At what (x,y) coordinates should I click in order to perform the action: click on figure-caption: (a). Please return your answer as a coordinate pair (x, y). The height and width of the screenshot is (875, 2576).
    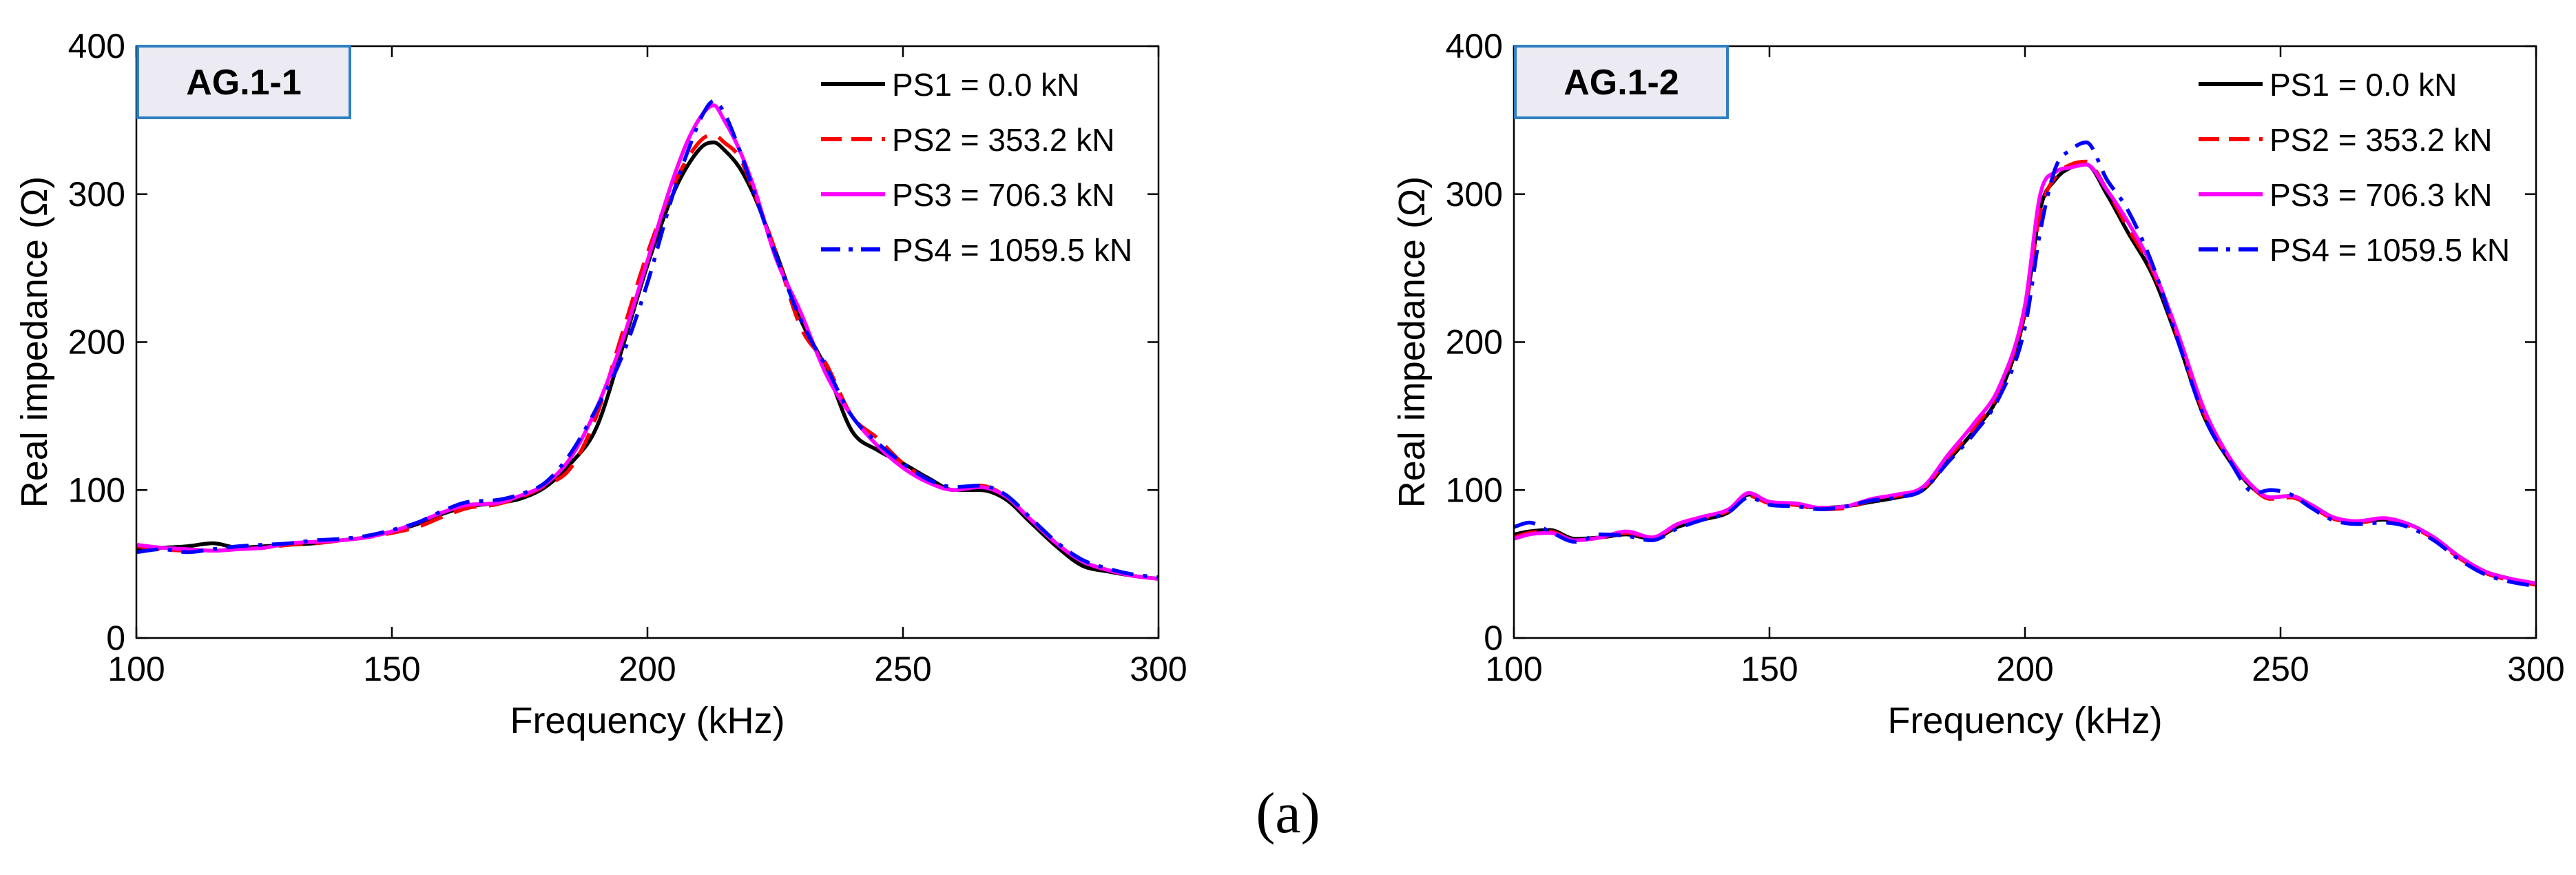
    Looking at the image, I should click on (1288, 813).